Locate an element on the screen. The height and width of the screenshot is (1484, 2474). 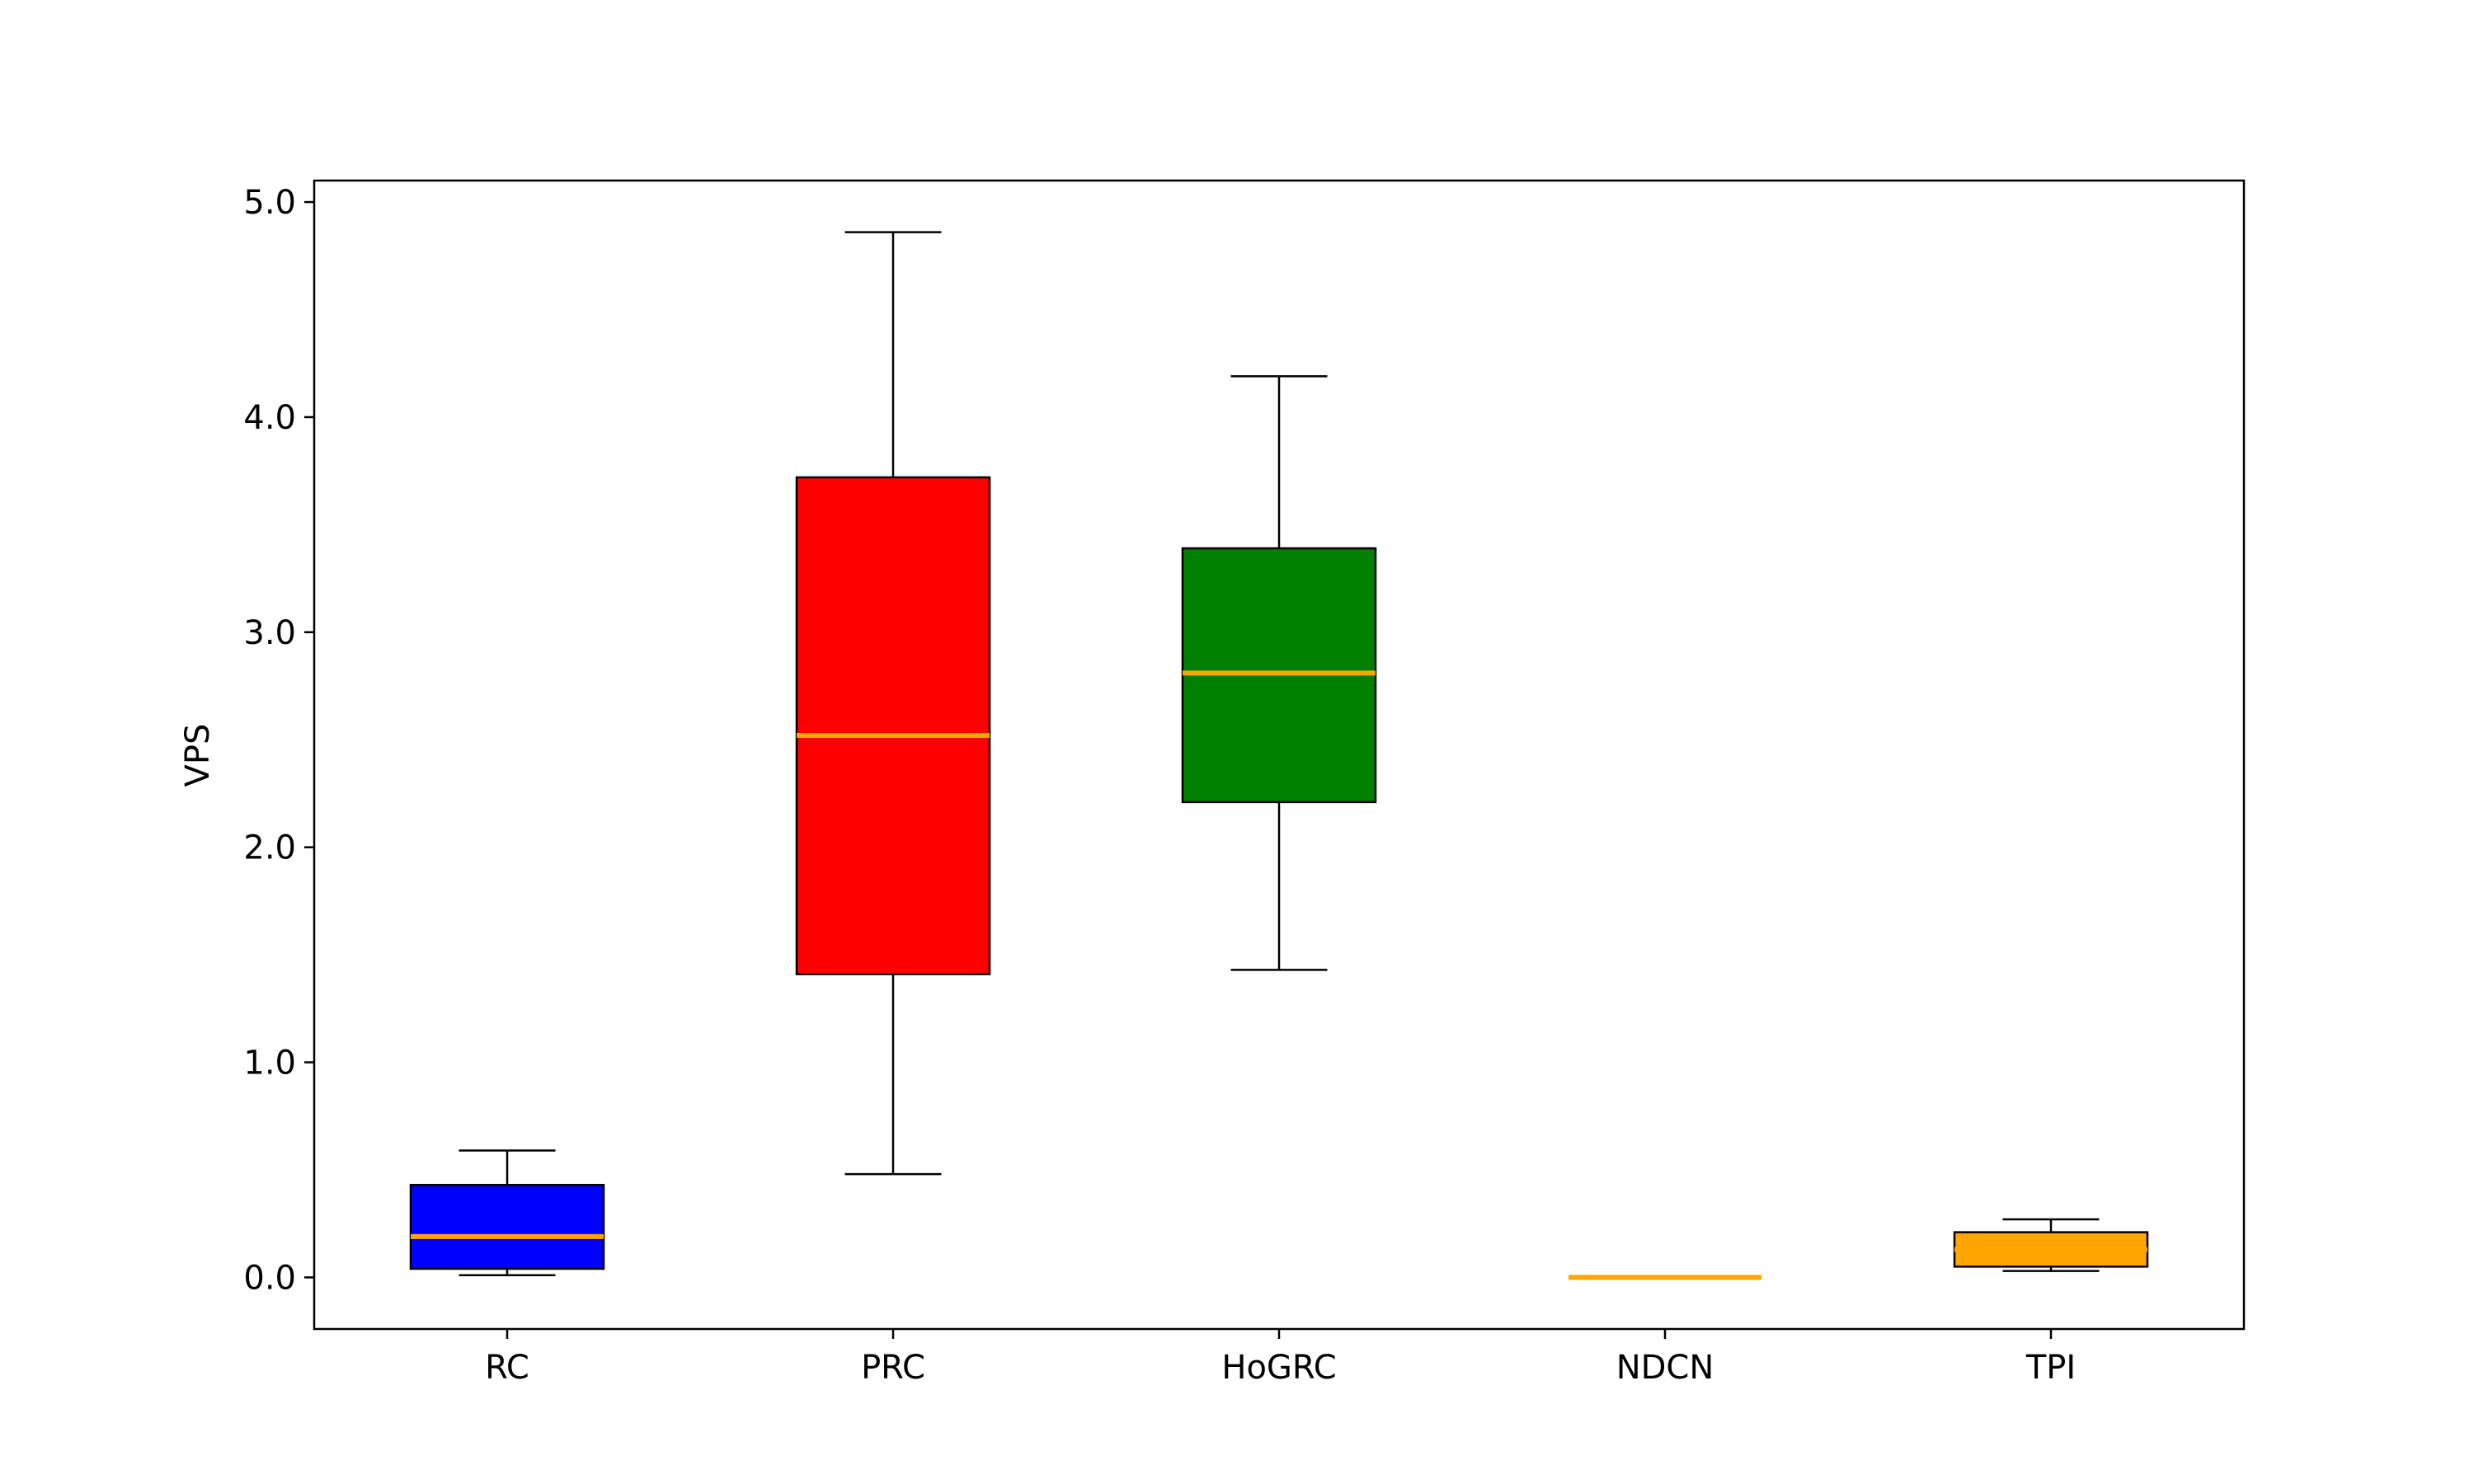
box-hogrc is located at coordinates (1279, 673).